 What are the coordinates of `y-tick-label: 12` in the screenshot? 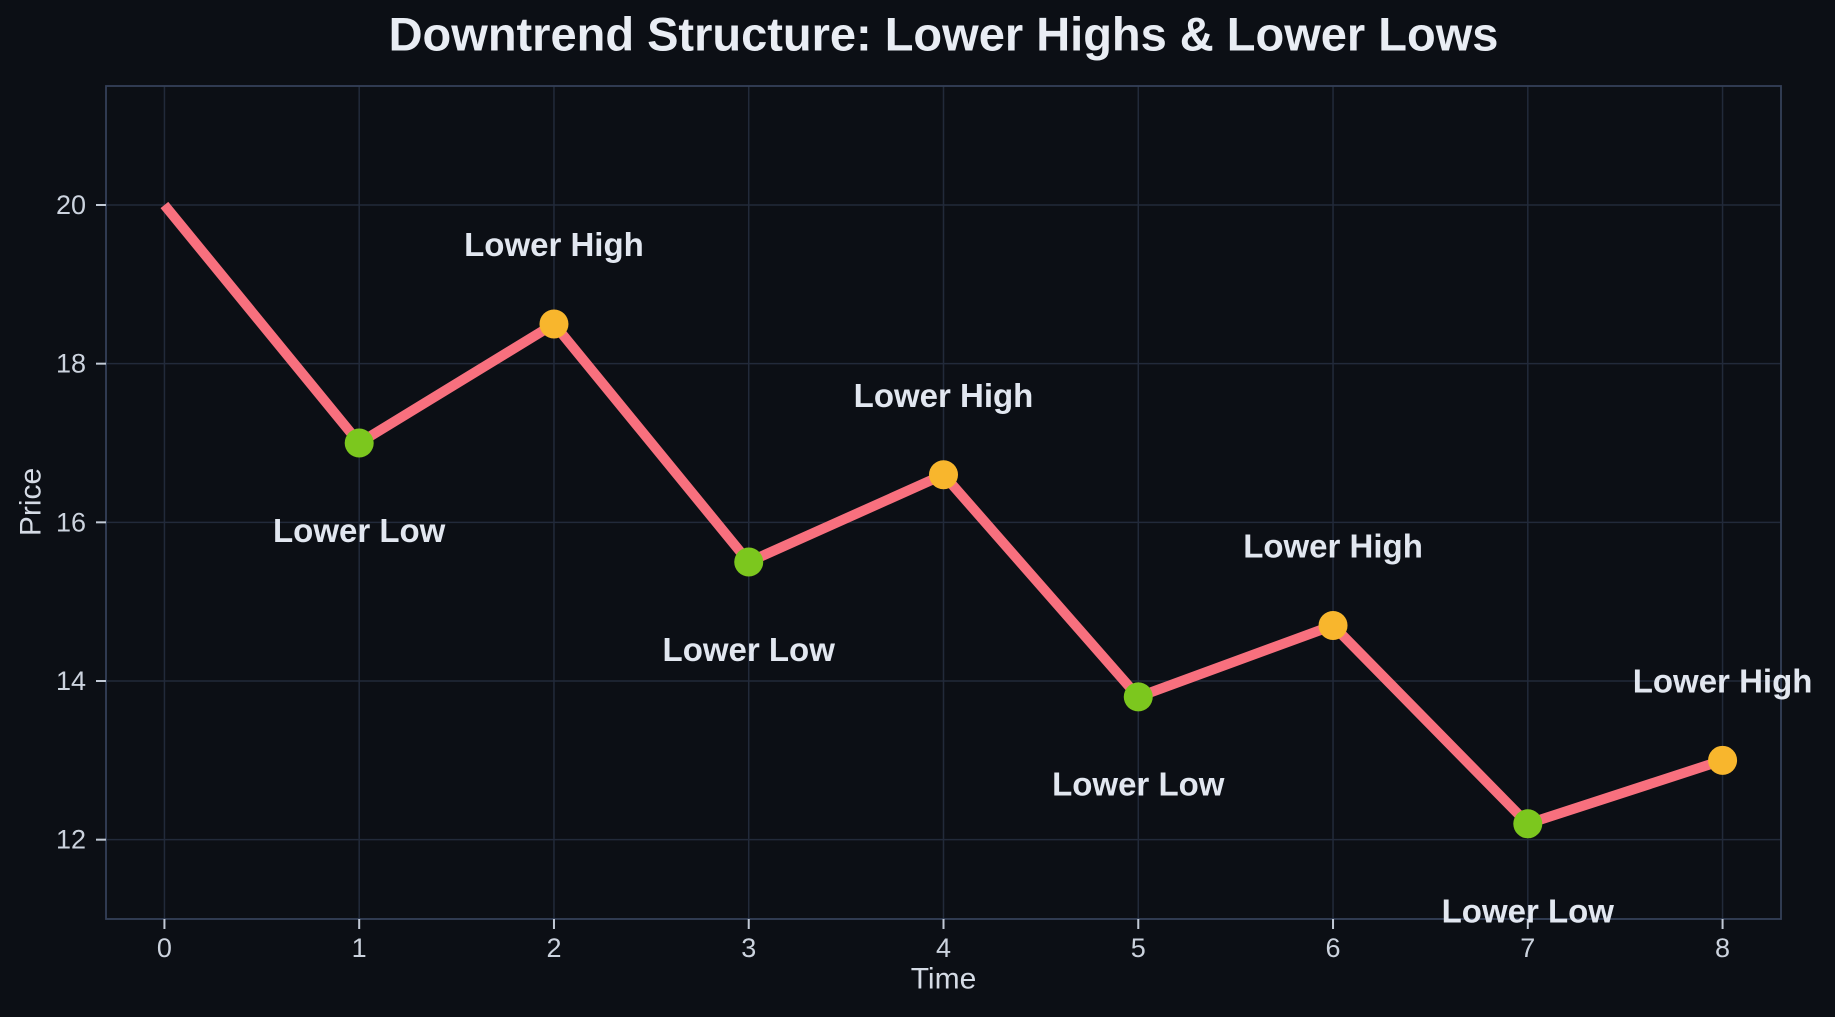 It's located at (71, 840).